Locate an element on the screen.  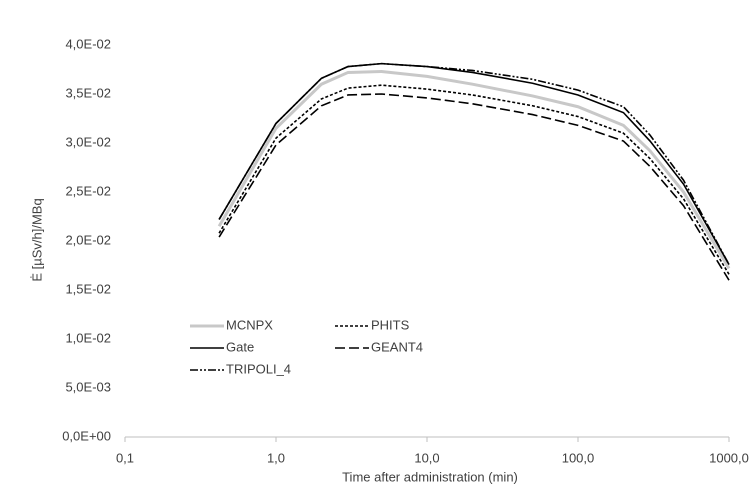
y-tick-label: 3,0E-02 is located at coordinates (88, 141).